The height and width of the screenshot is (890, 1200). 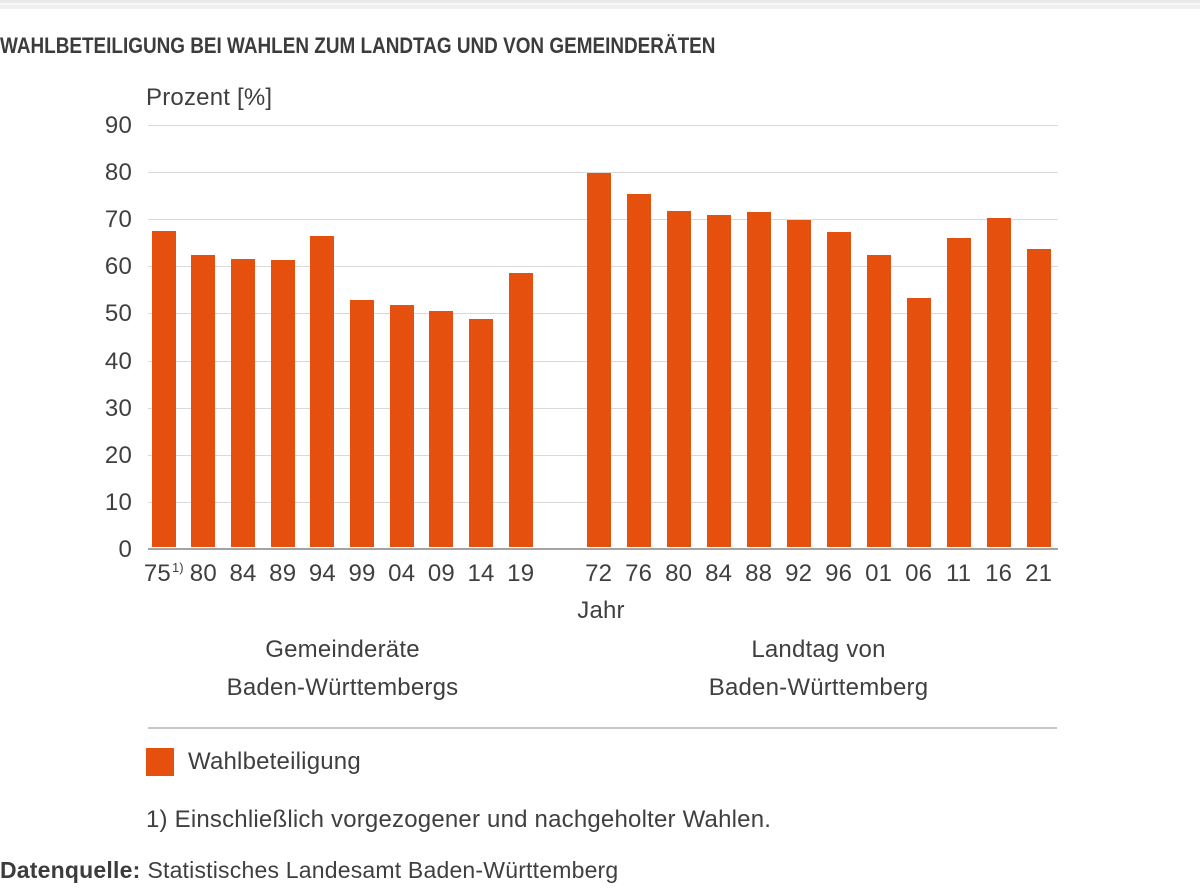 What do you see at coordinates (118, 361) in the screenshot?
I see `y-tick-label: 40` at bounding box center [118, 361].